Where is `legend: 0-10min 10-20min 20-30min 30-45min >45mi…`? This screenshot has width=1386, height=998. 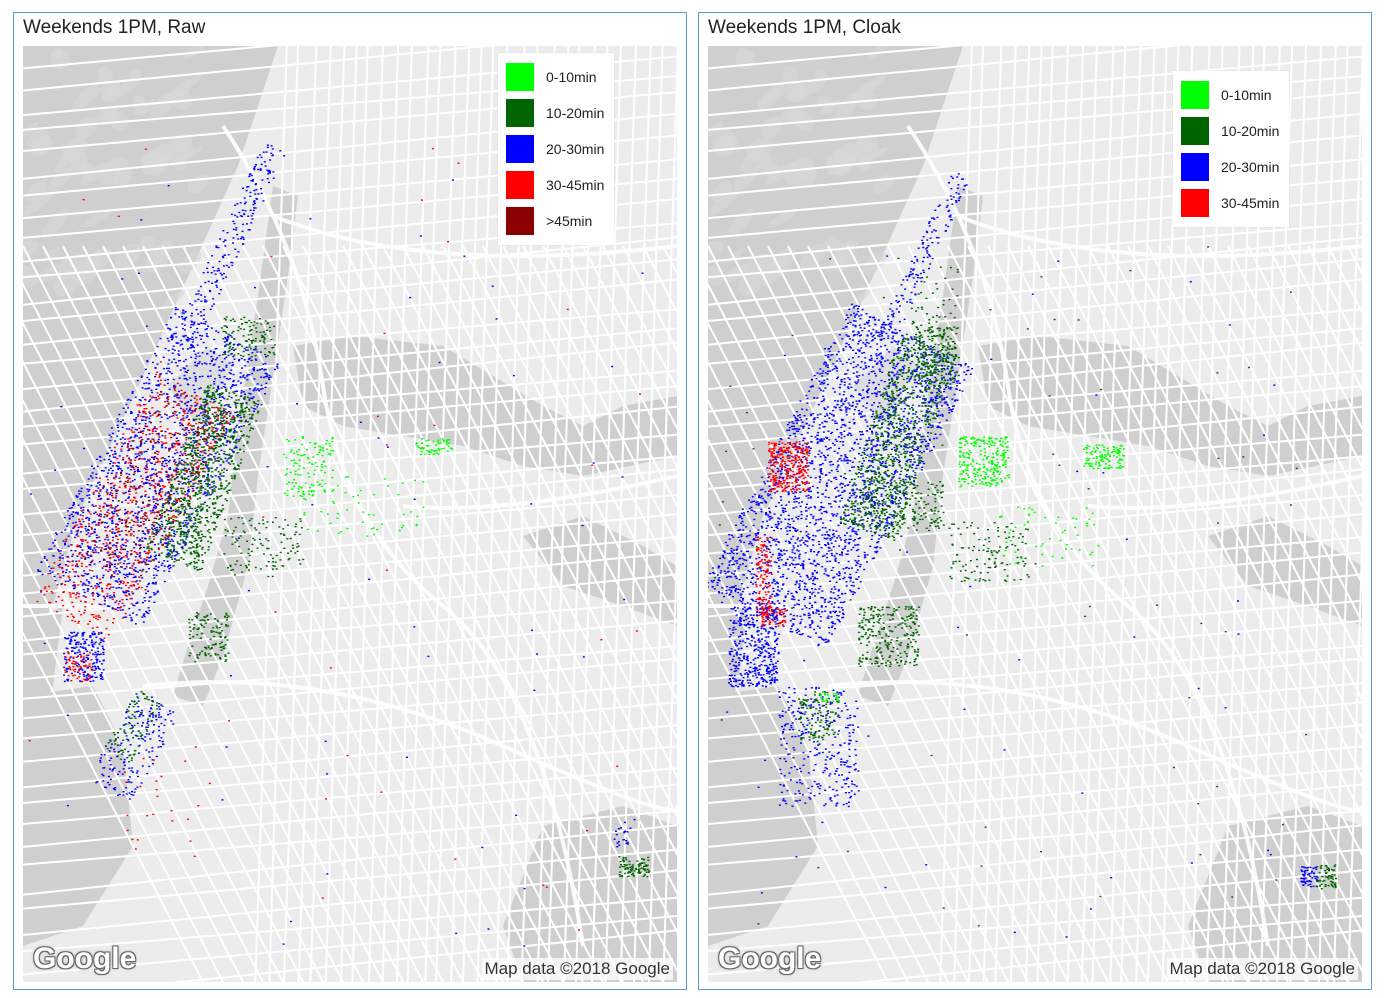 legend: 0-10min 10-20min 20-30min 30-45min >45mi… is located at coordinates (556, 149).